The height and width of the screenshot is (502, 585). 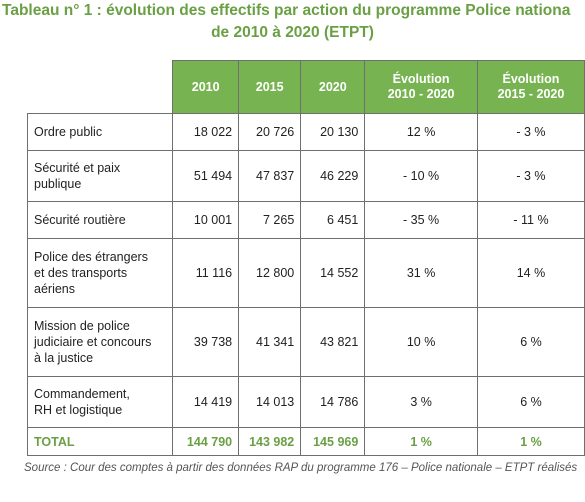 What do you see at coordinates (206, 220) in the screenshot?
I see `cell-2010: 10 001` at bounding box center [206, 220].